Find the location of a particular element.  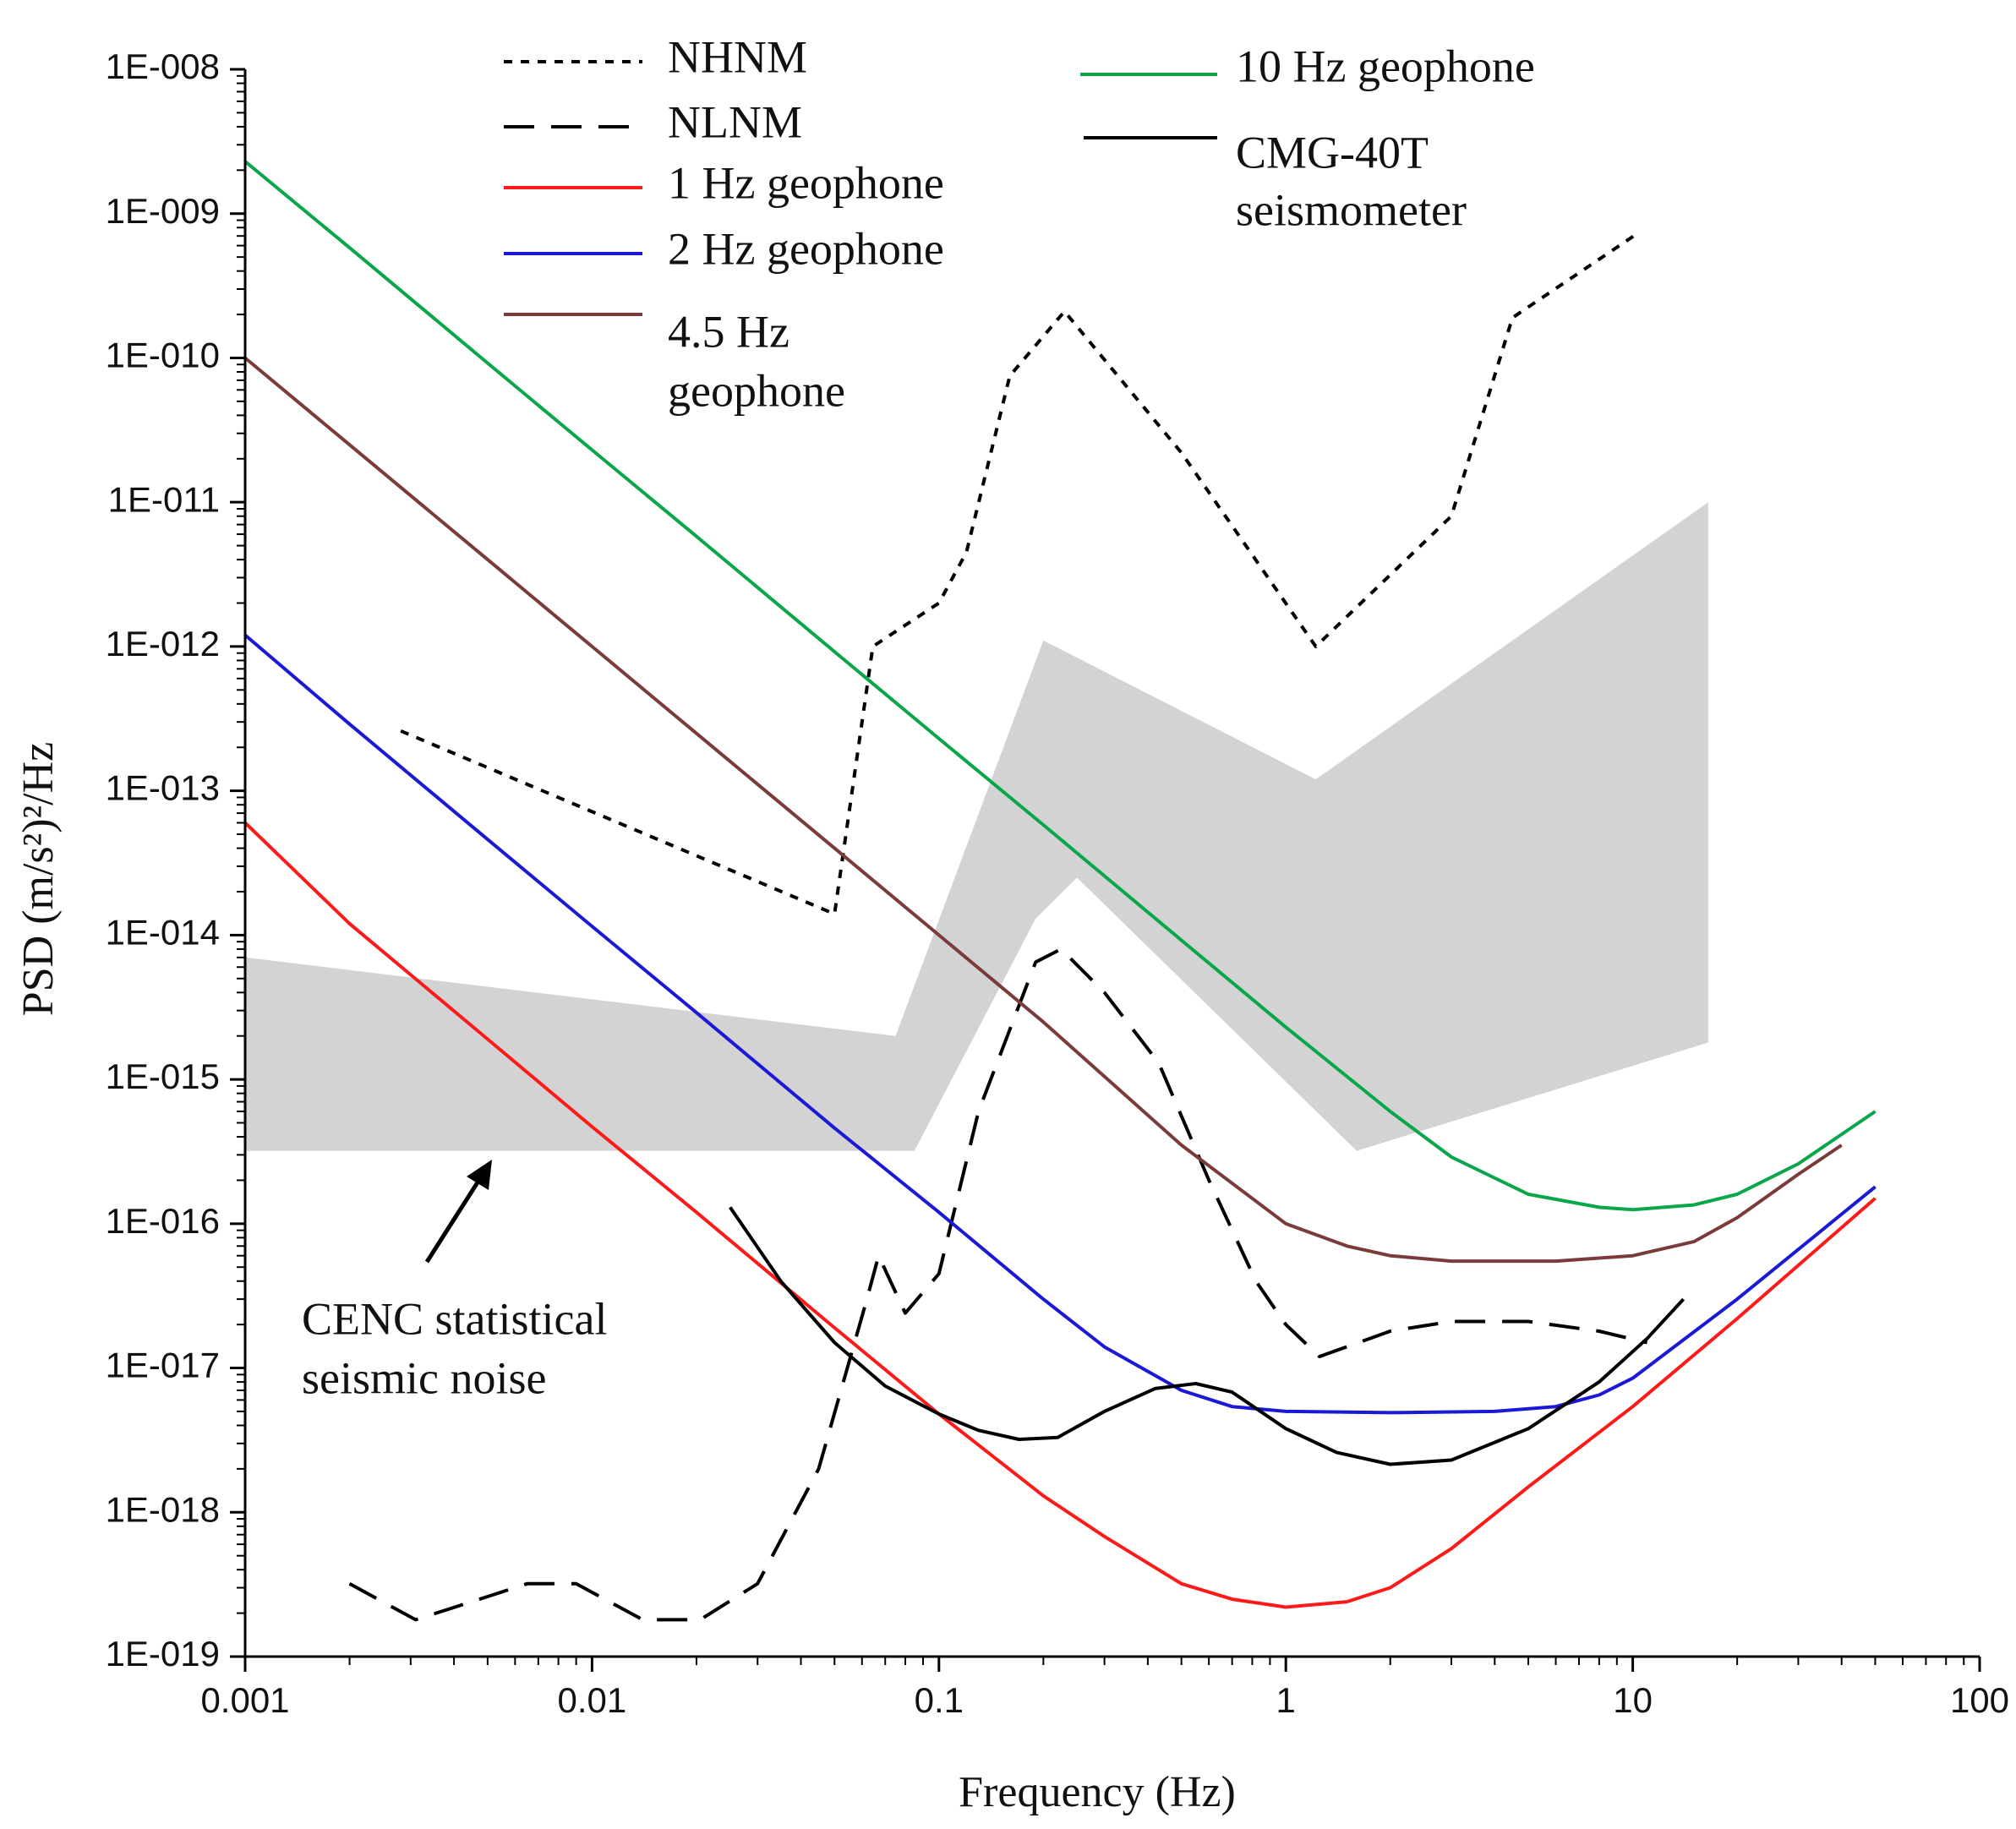

y-tick-label: 1E-012 is located at coordinates (163, 643).